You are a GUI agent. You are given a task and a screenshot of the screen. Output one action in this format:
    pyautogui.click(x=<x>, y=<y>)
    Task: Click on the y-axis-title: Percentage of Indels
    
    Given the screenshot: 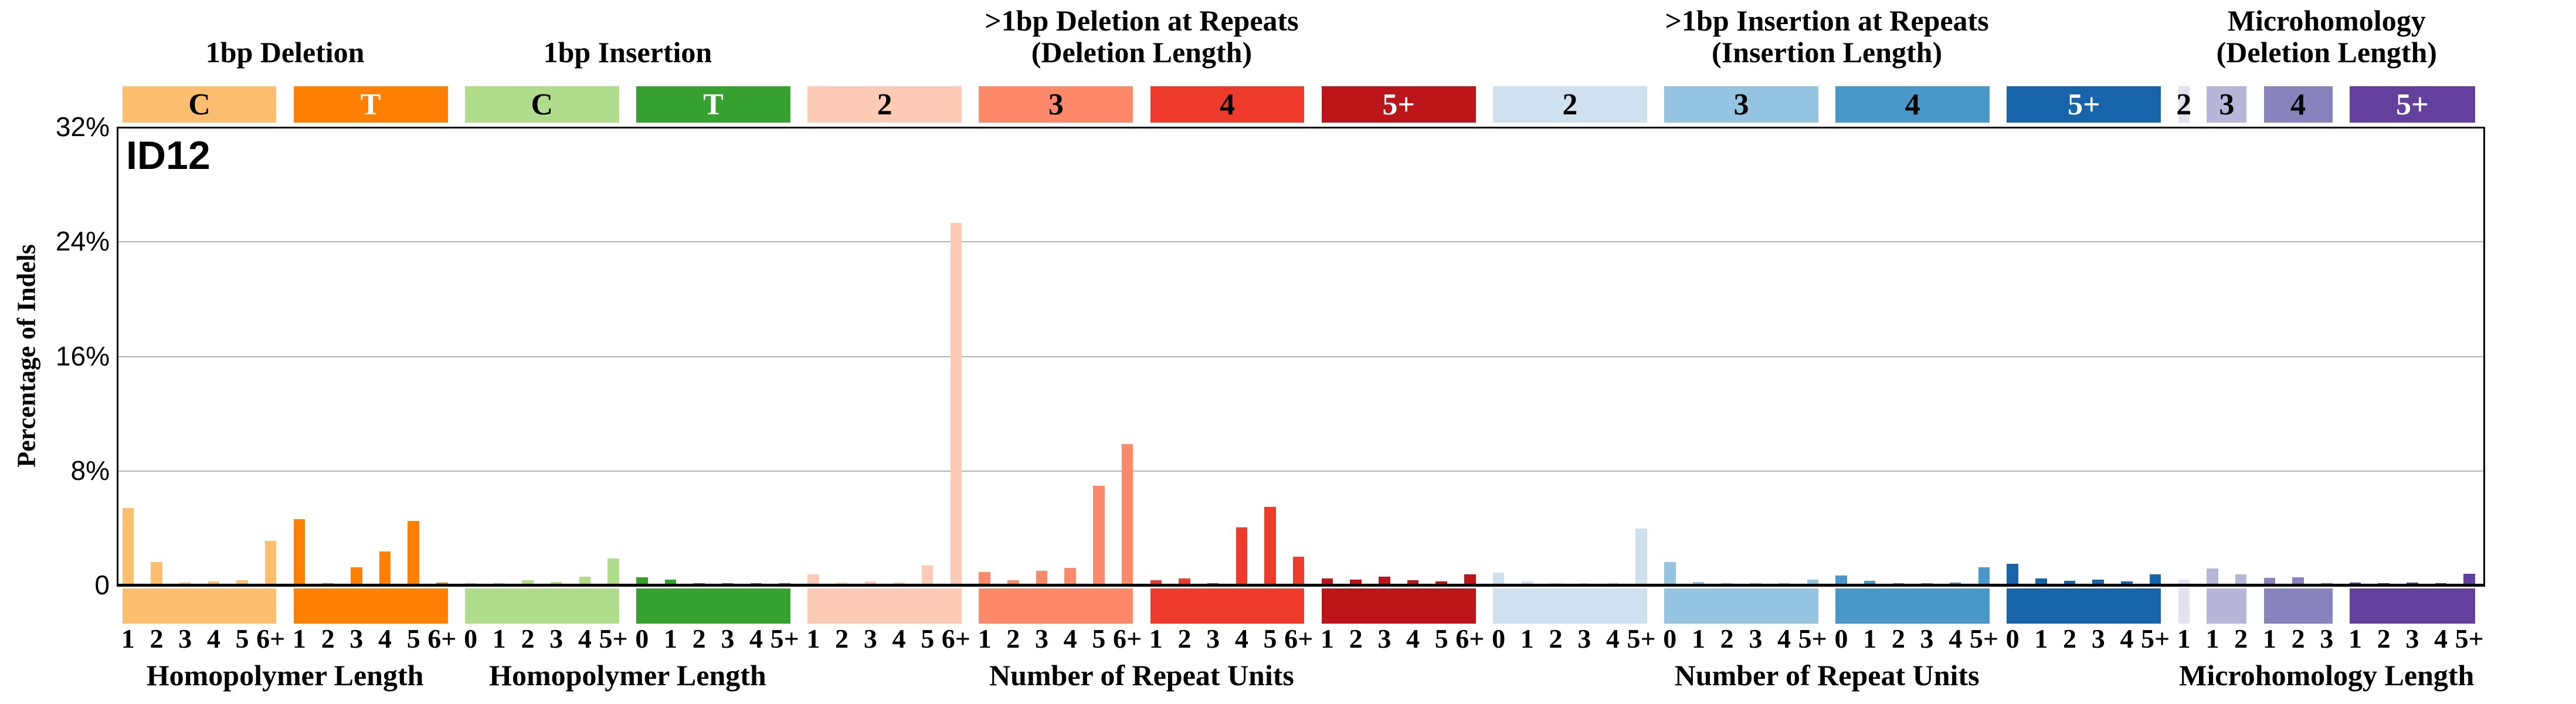 What is the action you would take?
    pyautogui.click(x=26, y=355)
    